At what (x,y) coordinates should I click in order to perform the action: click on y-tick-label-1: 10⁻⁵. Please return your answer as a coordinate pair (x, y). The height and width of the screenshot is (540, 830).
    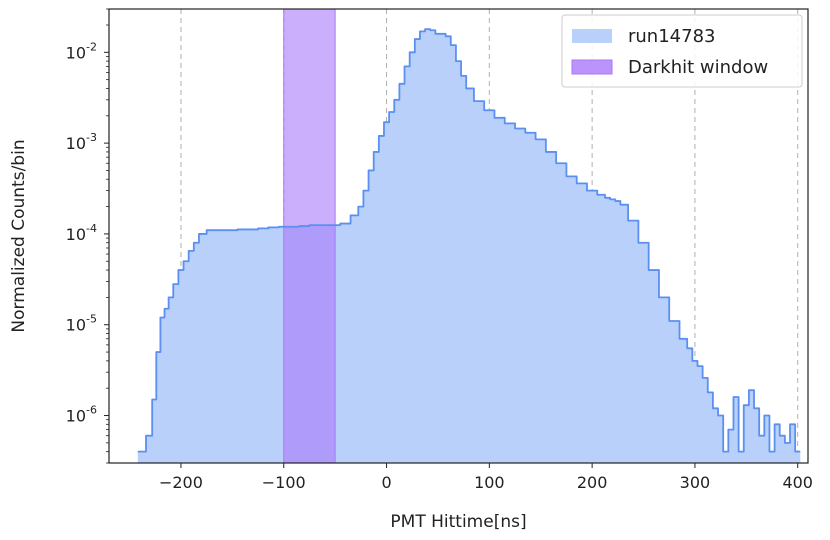
    Looking at the image, I should click on (81, 324).